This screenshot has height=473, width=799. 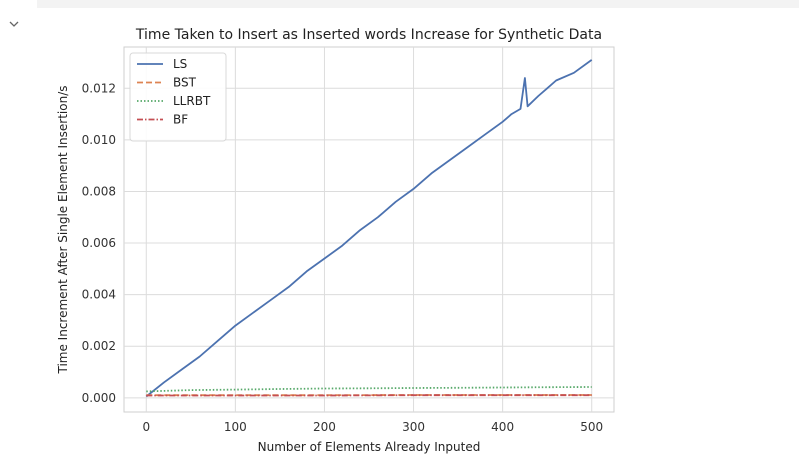 I want to click on y-tick-label: 0.012, so click(x=99, y=88).